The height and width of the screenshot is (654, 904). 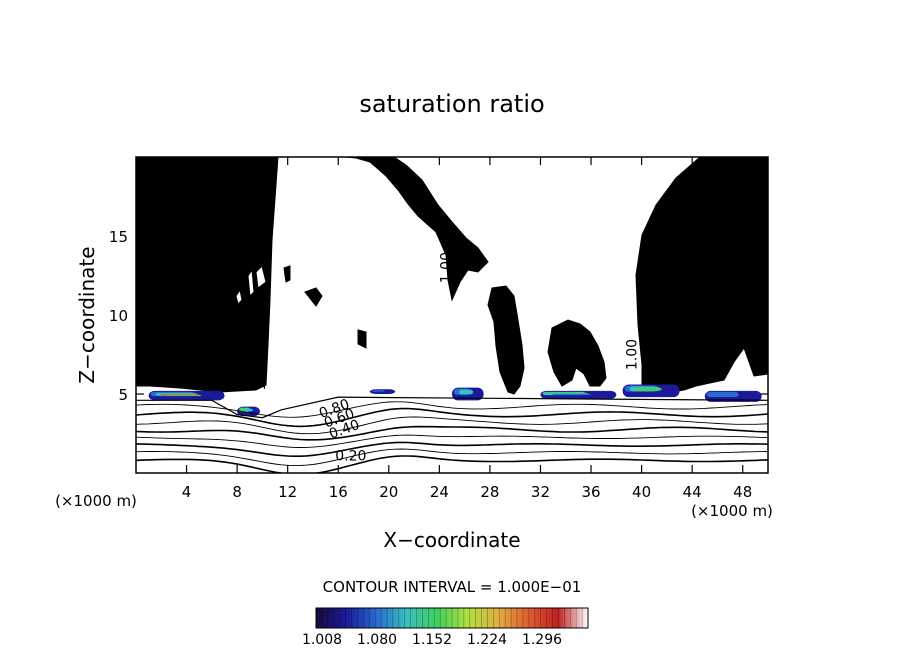 What do you see at coordinates (641, 492) in the screenshot?
I see `x-tick-label: 40` at bounding box center [641, 492].